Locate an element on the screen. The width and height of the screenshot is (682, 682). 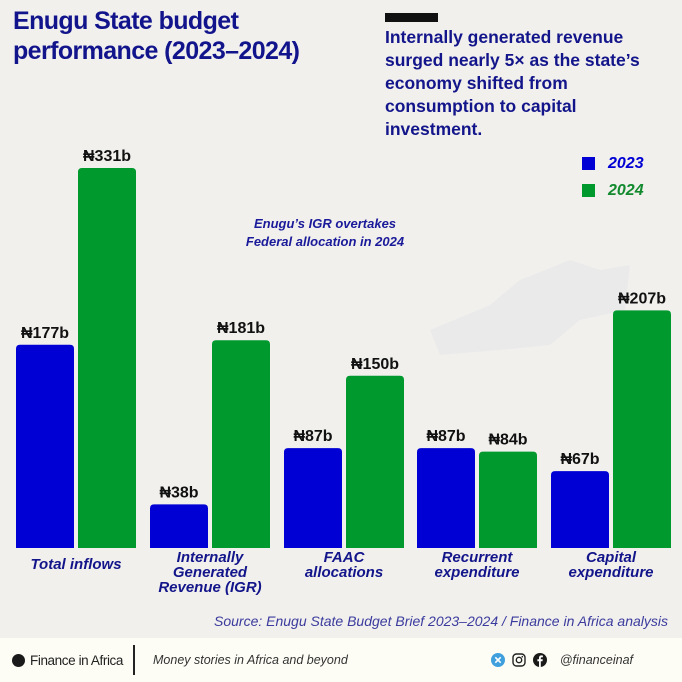
bar-value-label-2024-3: ₦84b is located at coordinates (507, 440).